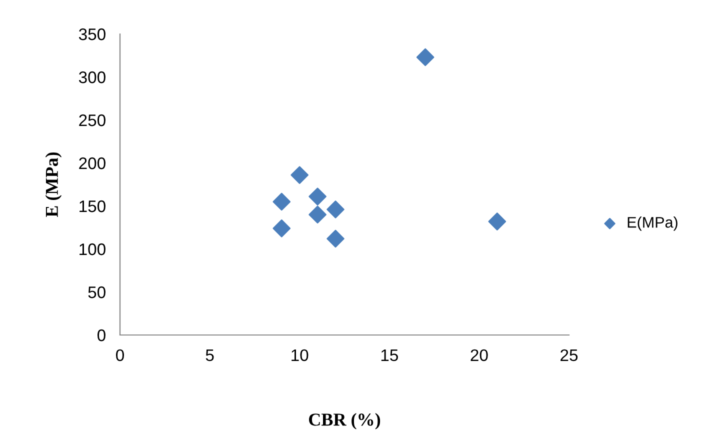 The width and height of the screenshot is (704, 432). What do you see at coordinates (569, 355) in the screenshot?
I see `x-tick-label: 25` at bounding box center [569, 355].